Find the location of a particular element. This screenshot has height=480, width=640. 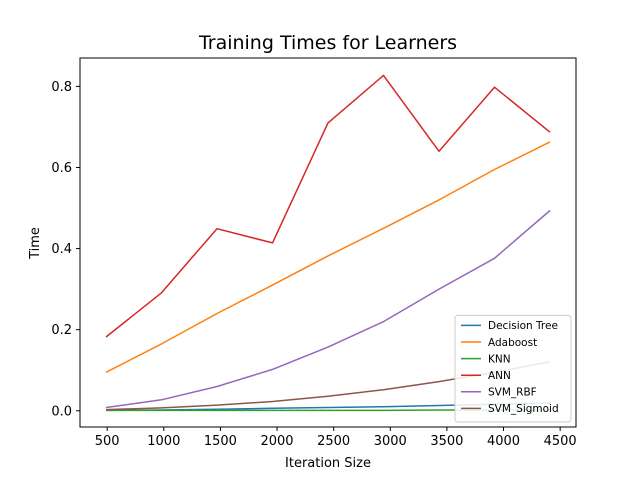

legend-entry: KNN is located at coordinates (499, 359).